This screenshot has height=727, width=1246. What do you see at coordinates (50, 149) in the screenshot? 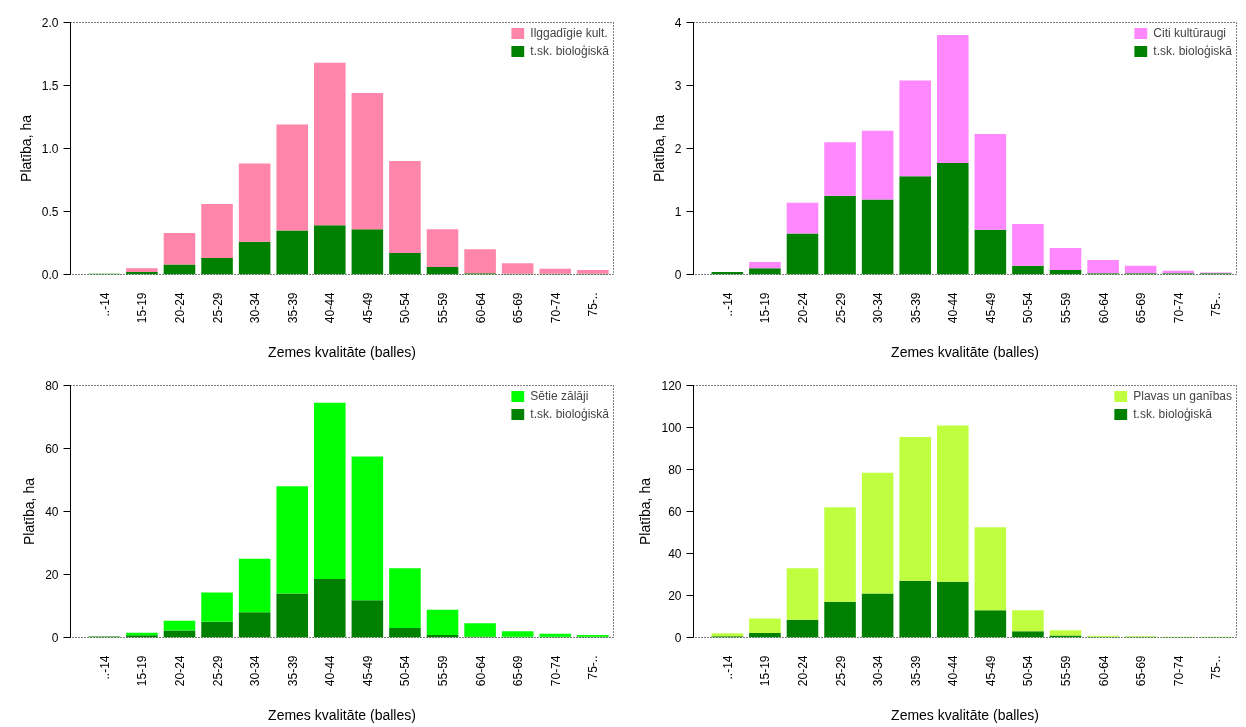
I see `y-tick-label: 1.0` at bounding box center [50, 149].